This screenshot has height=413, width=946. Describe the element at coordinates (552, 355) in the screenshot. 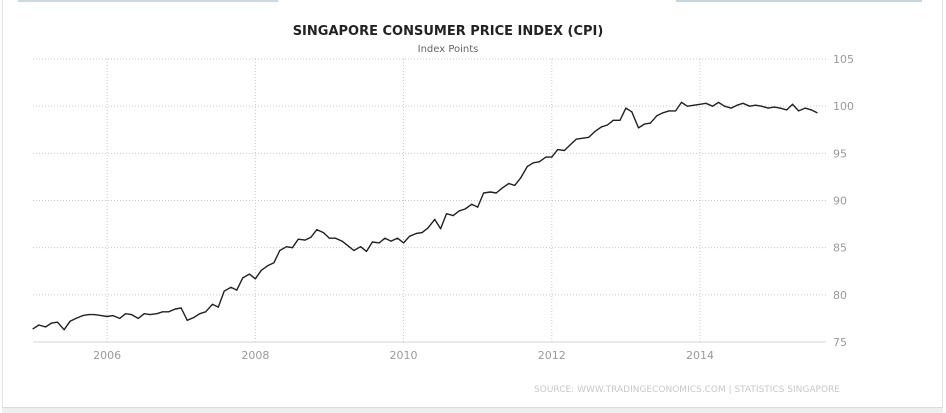

I see `x-tick-label: 2012` at that location.